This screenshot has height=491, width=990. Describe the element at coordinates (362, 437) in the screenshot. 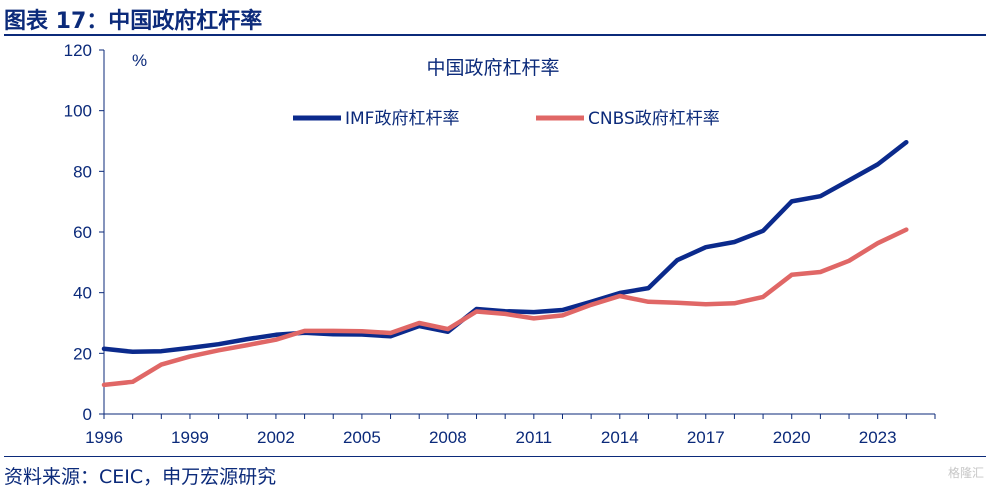

I see `x-tick-label: 2005` at that location.